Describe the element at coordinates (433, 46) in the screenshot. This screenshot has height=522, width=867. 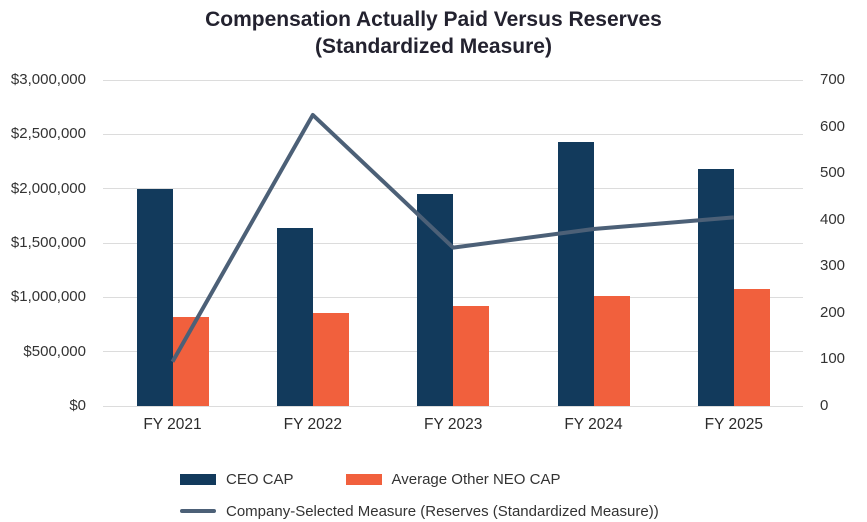
I see `chart-title-line2: (Standardized Measure)` at that location.